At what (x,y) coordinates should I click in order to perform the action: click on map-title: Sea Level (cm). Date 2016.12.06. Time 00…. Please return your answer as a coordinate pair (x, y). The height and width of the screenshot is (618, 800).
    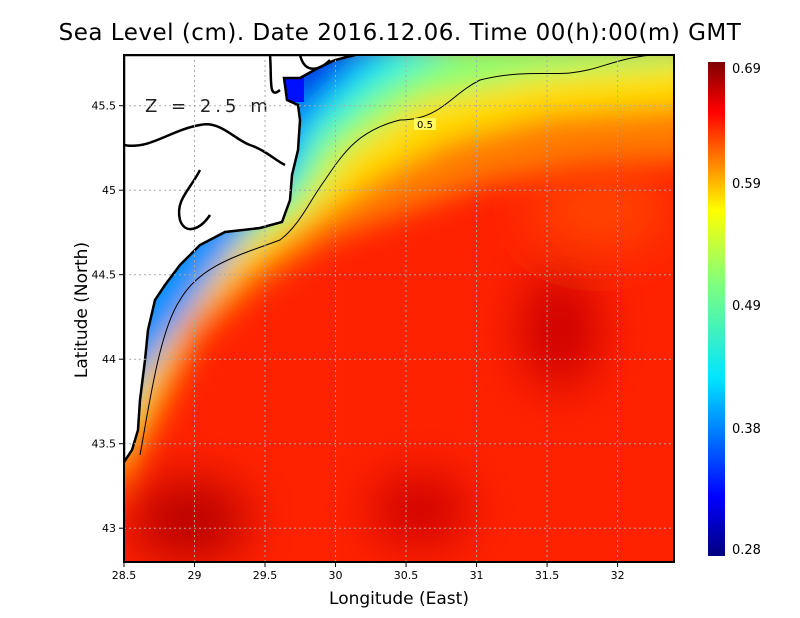
    Looking at the image, I should click on (400, 33).